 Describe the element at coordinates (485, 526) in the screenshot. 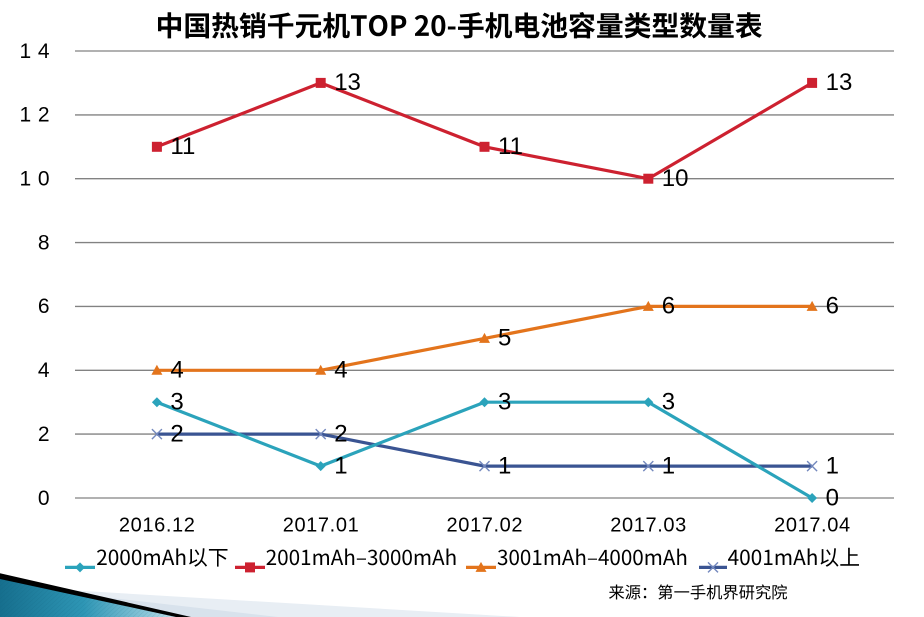

I see `svg-text: 2017.02` at that location.